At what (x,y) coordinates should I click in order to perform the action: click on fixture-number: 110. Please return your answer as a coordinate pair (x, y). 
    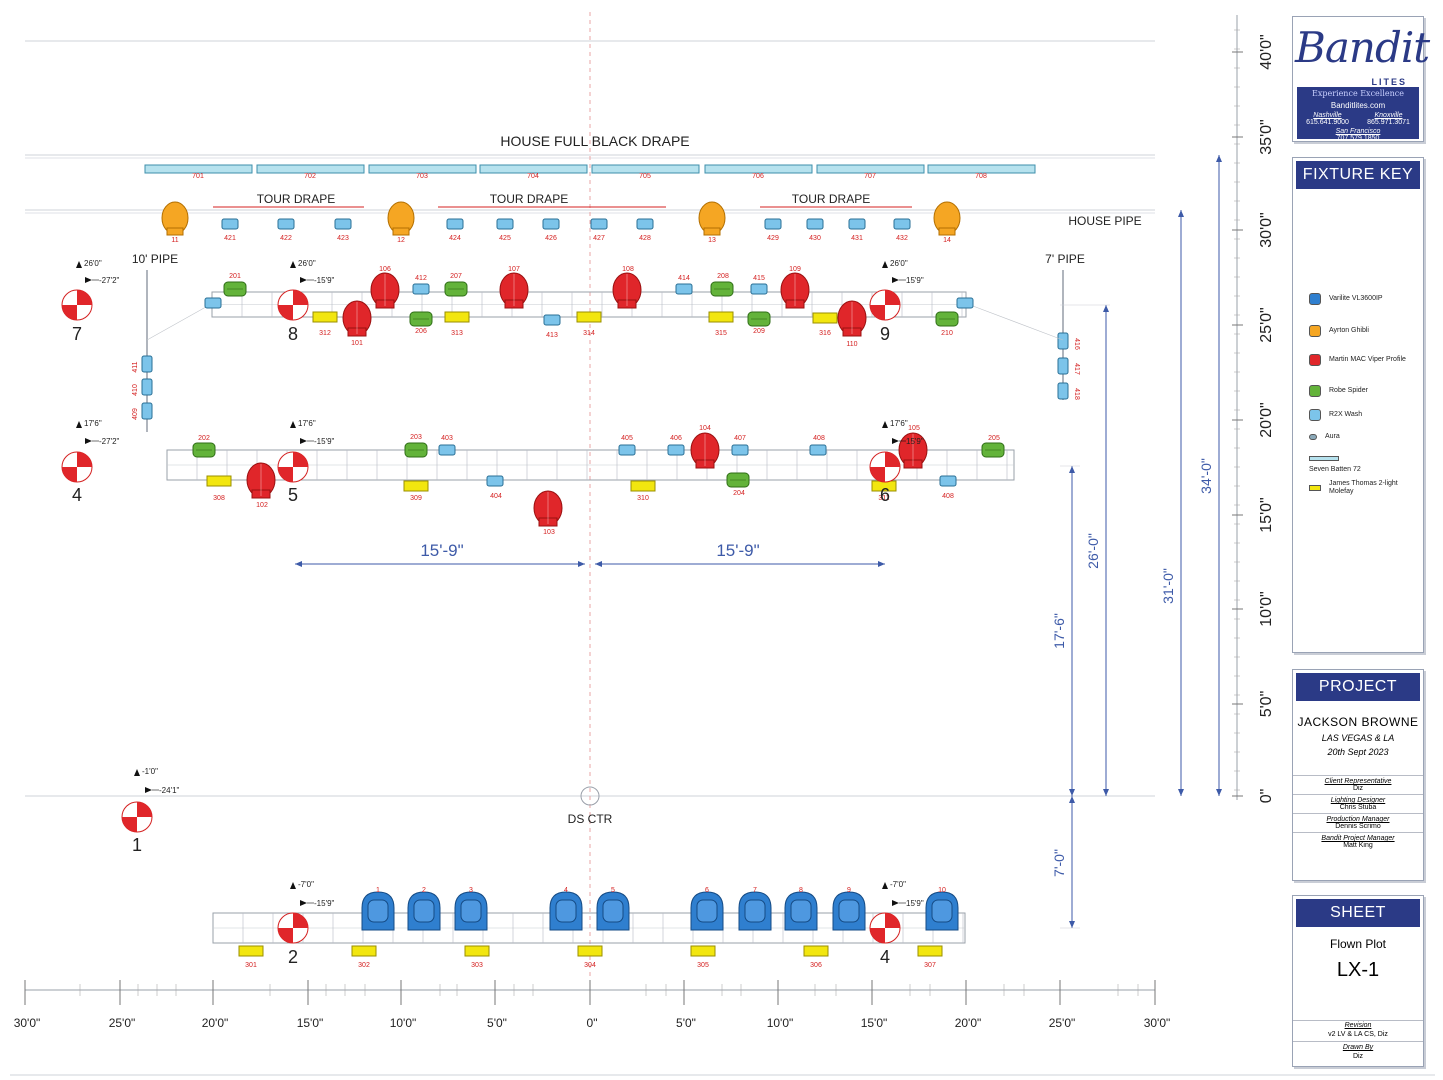
    Looking at the image, I should click on (851, 344).